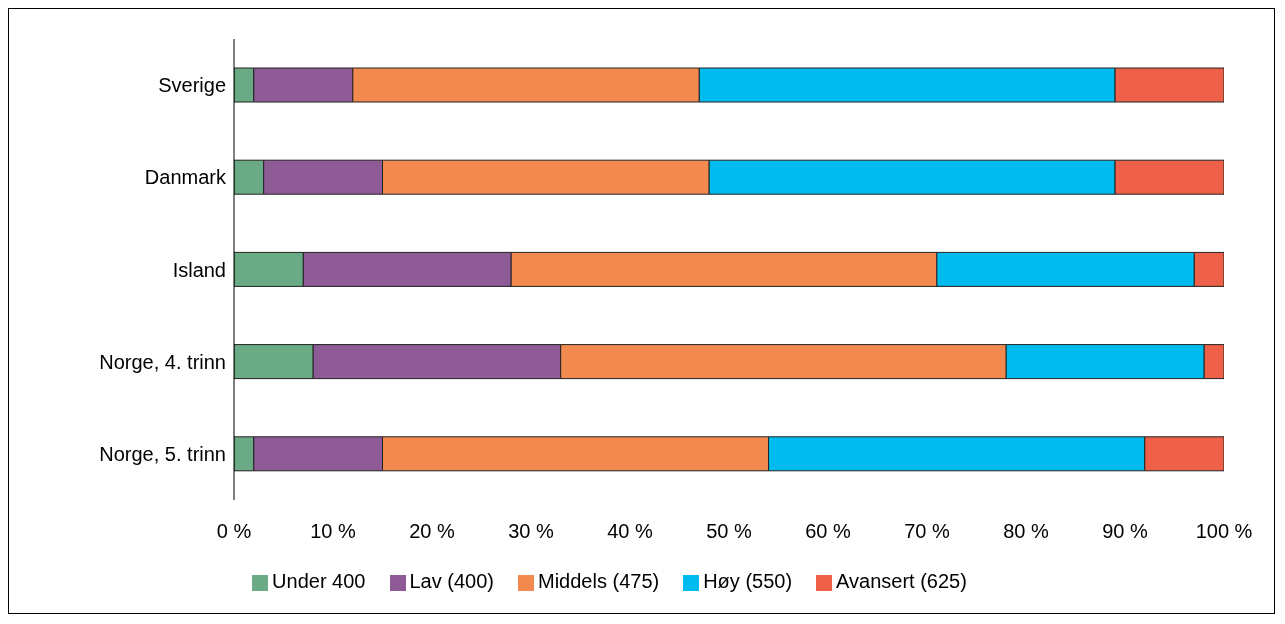  Describe the element at coordinates (333, 531) in the screenshot. I see `x-tick-label: 10 %` at that location.